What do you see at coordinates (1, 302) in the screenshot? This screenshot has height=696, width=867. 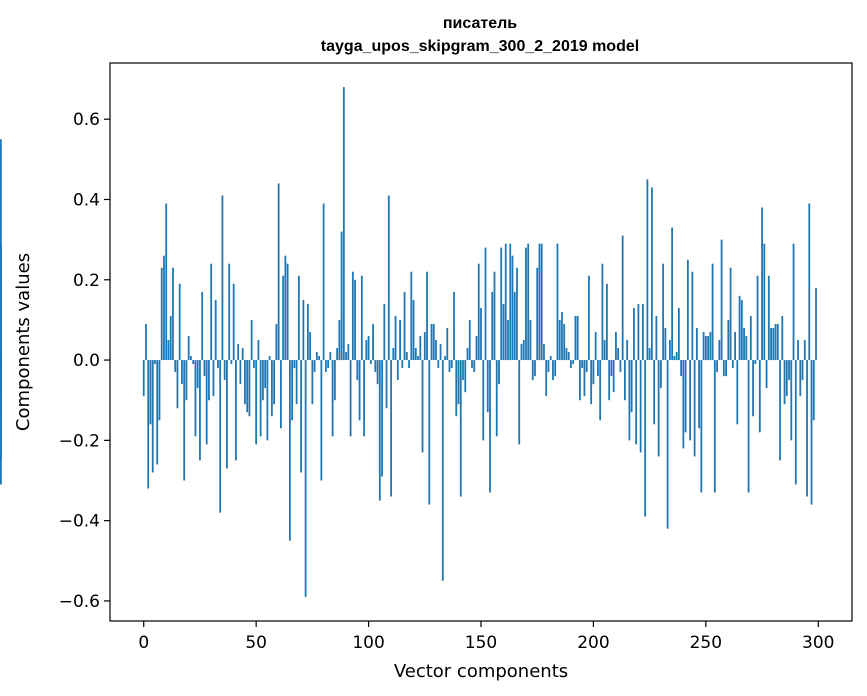 I see `bar-undefined` at bounding box center [1, 302].